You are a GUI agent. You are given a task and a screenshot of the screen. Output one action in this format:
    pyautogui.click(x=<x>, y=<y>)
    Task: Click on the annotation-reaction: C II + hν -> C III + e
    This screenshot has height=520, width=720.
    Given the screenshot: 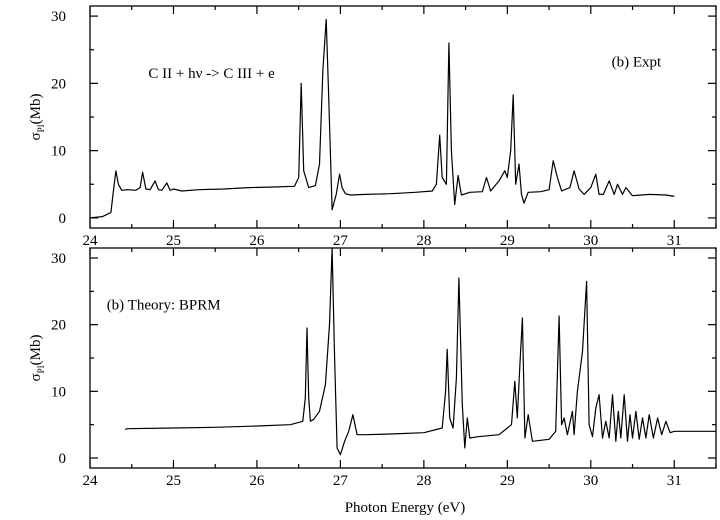 What is the action you would take?
    pyautogui.click(x=211, y=74)
    